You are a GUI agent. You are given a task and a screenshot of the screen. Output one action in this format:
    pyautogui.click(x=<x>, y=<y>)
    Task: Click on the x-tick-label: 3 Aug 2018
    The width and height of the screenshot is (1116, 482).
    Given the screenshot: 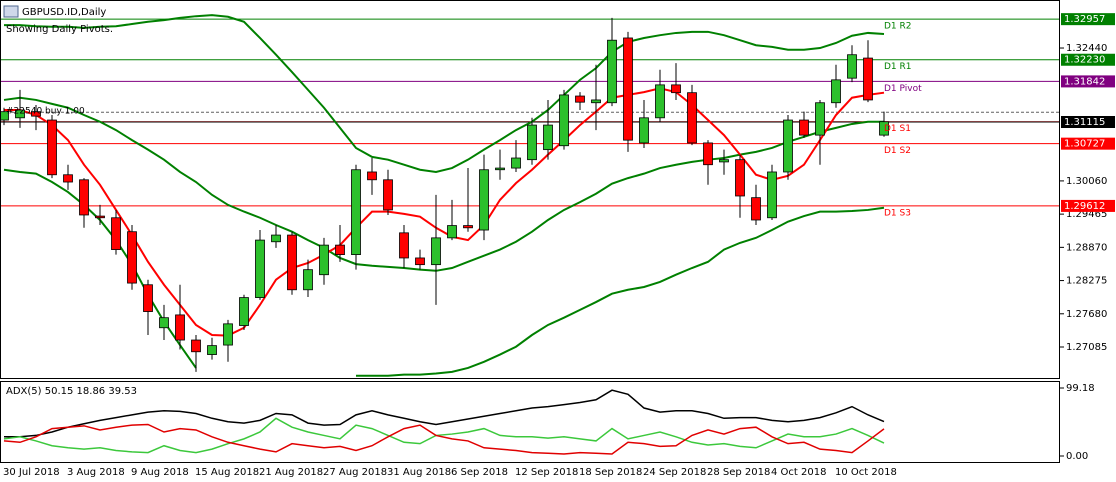 What is the action you would take?
    pyautogui.click(x=96, y=472)
    